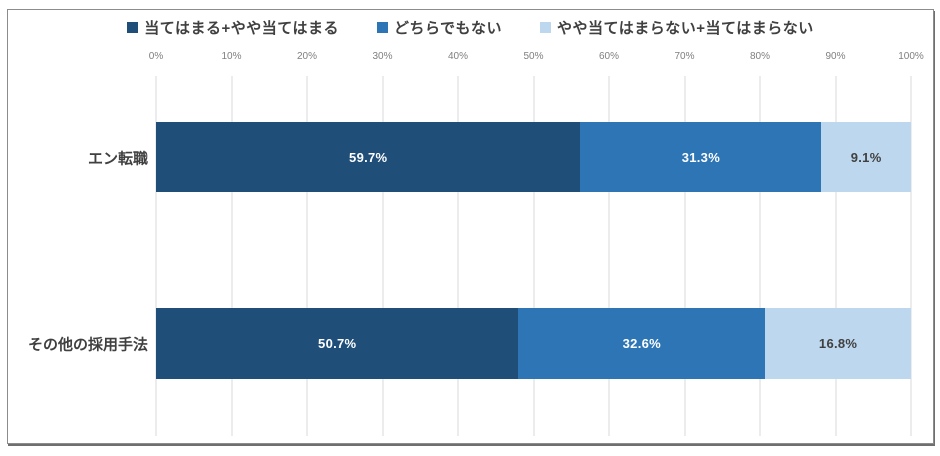  I want to click on bar-segment: 9.1%, so click(866, 157).